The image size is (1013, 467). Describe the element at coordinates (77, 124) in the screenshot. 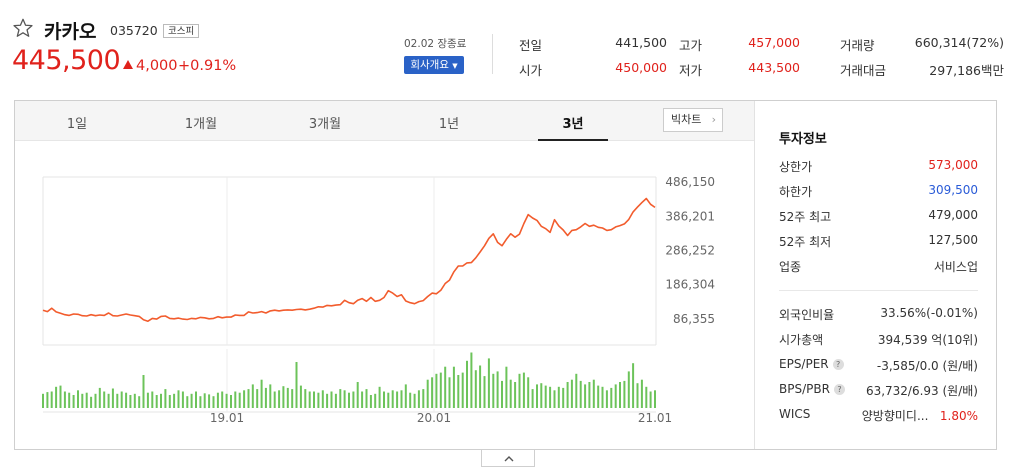

I see `tab-1day: 1일` at that location.